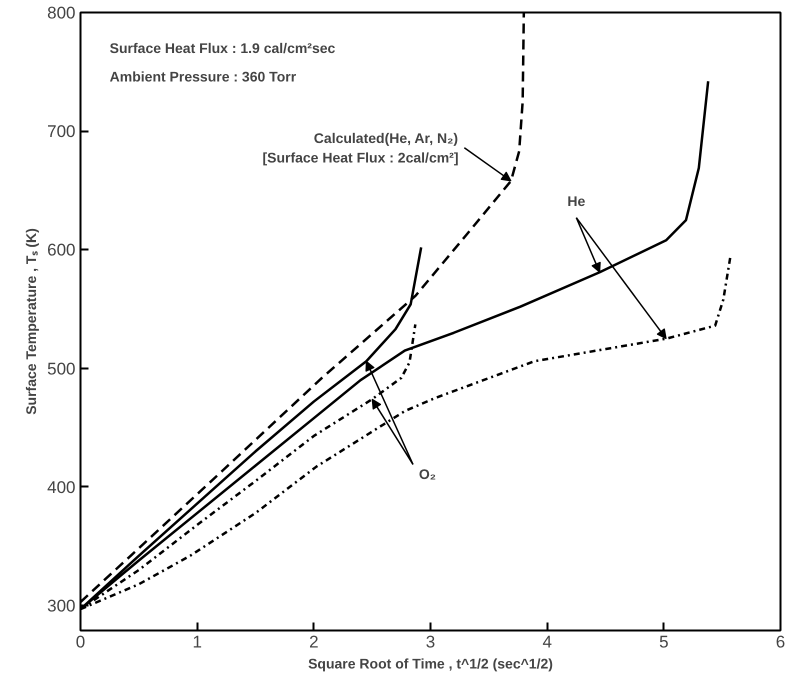 Image resolution: width=802 pixels, height=694 pixels. Describe the element at coordinates (61, 13) in the screenshot. I see `y-tick-label: 800` at that location.